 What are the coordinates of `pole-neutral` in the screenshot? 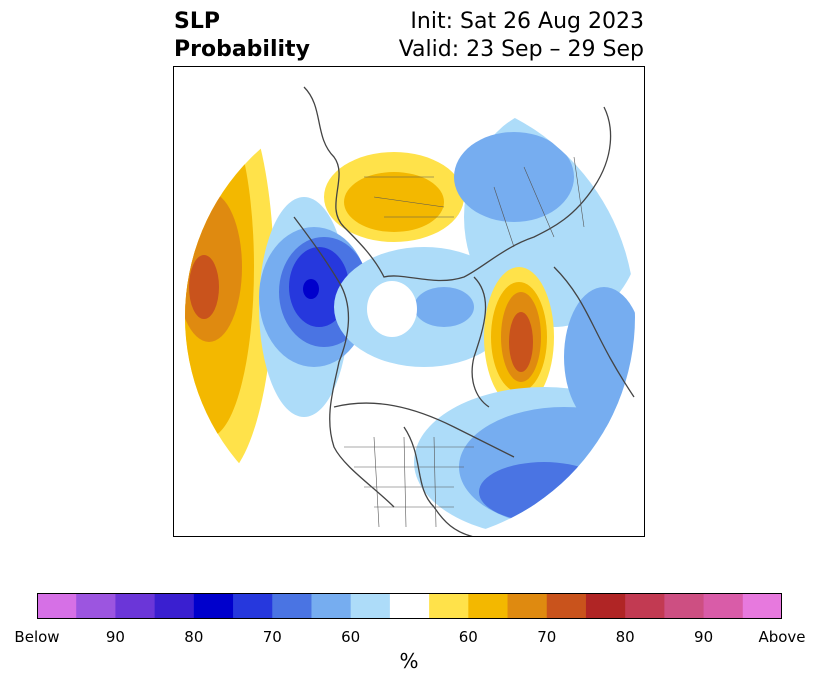 It's located at (392, 309).